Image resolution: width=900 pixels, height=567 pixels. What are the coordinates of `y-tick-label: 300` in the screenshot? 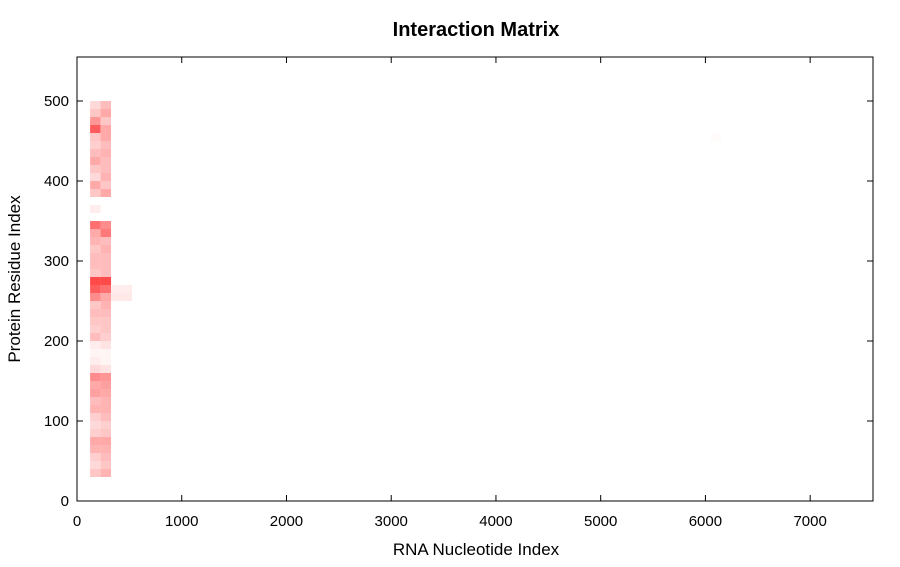 It's located at (56, 261).